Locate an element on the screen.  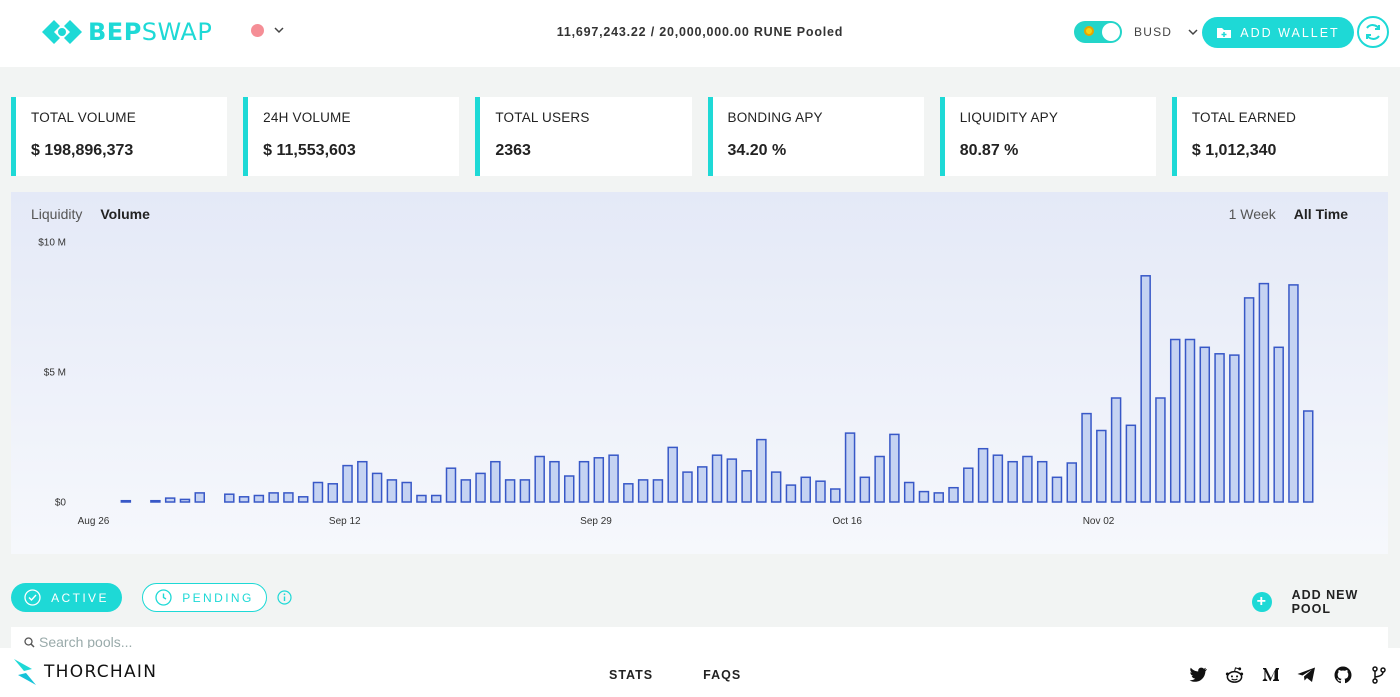
add-new-pool-button: + ADD NEW POOL is located at coordinates (1326, 602).